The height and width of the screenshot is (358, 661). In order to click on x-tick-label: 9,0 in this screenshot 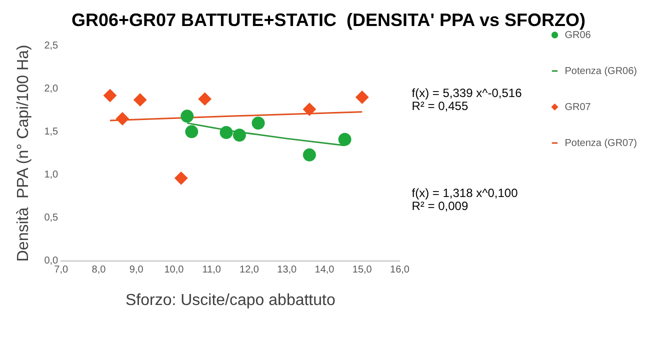, I will do `click(136, 270)`.